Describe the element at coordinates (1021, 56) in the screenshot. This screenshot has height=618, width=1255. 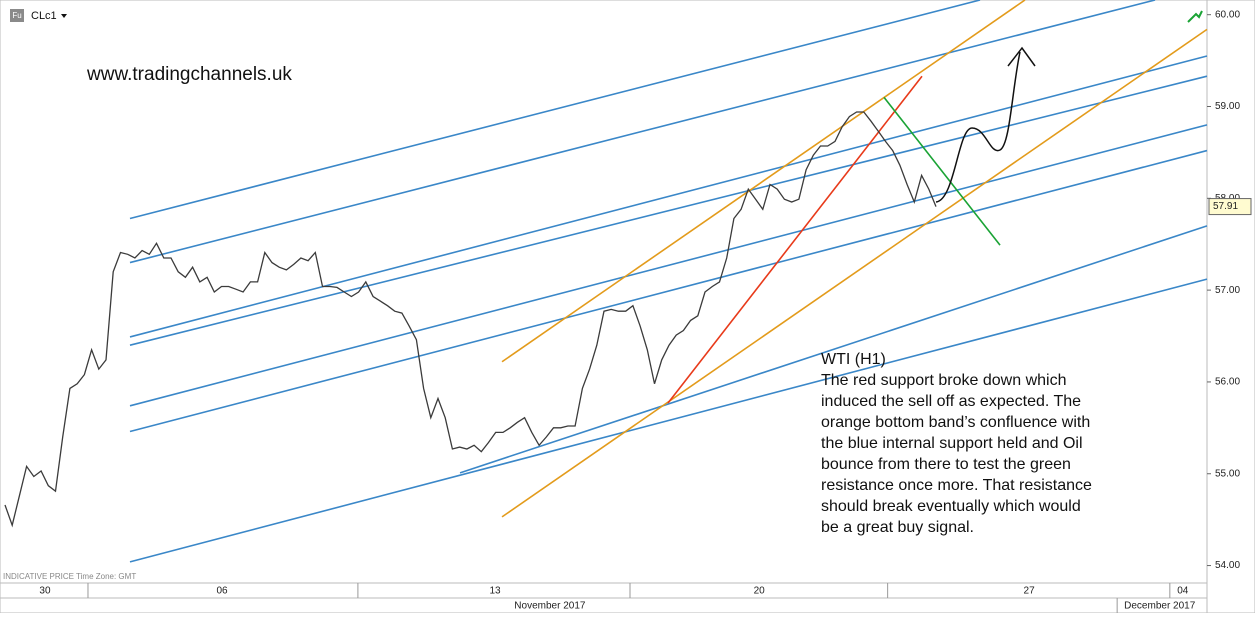
I see `arrow-head` at that location.